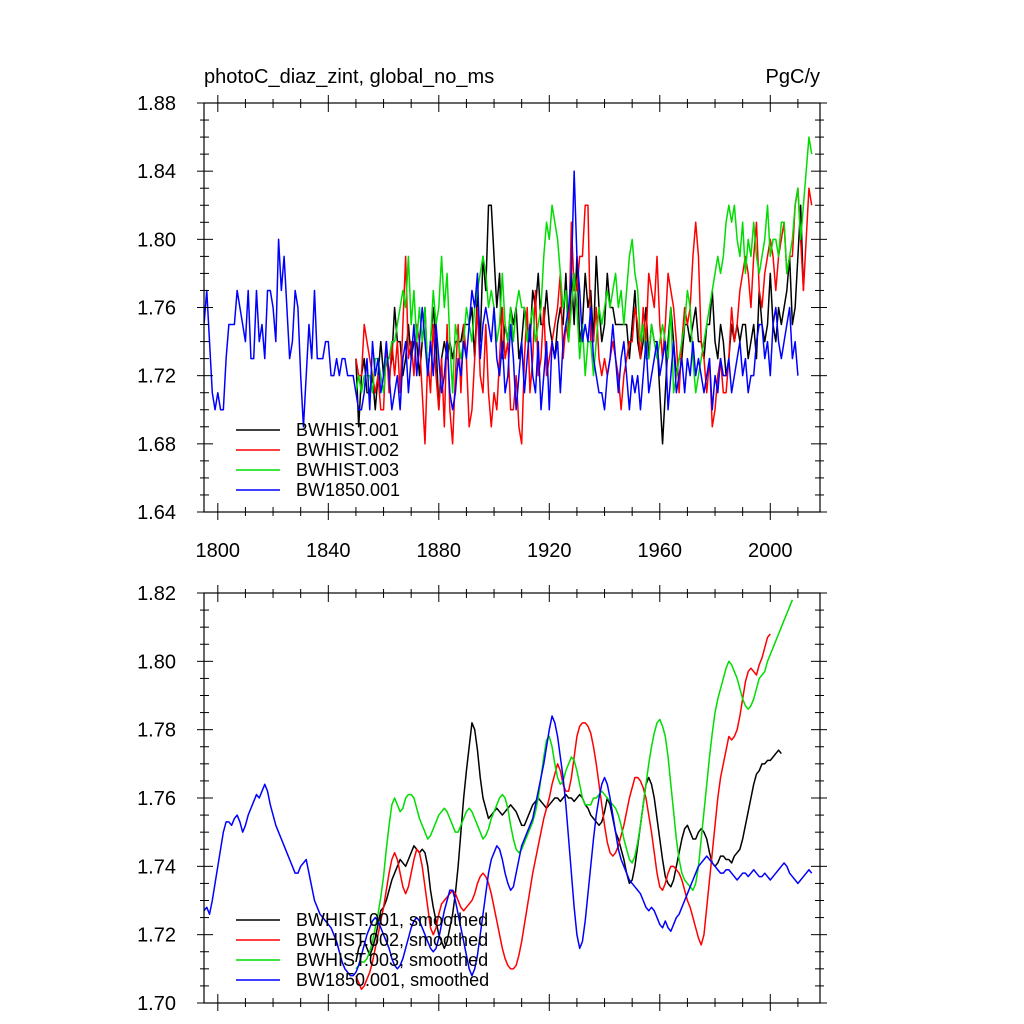 Image resolution: width=1024 pixels, height=1024 pixels. I want to click on x-tick-label: 1960, so click(660, 551).